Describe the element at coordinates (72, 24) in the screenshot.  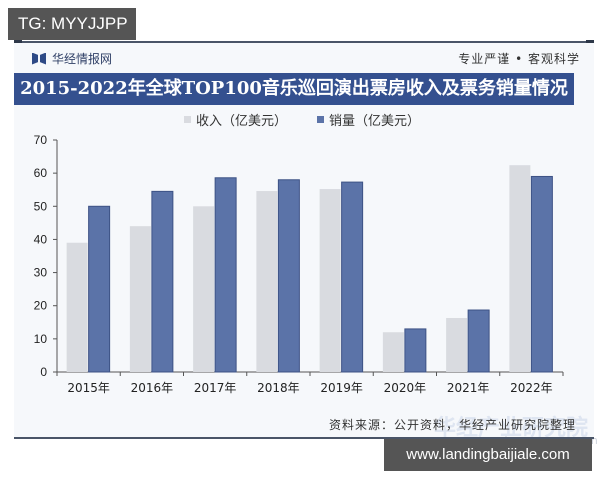
I see `tg-badge: TG: MYYJJPP` at that location.